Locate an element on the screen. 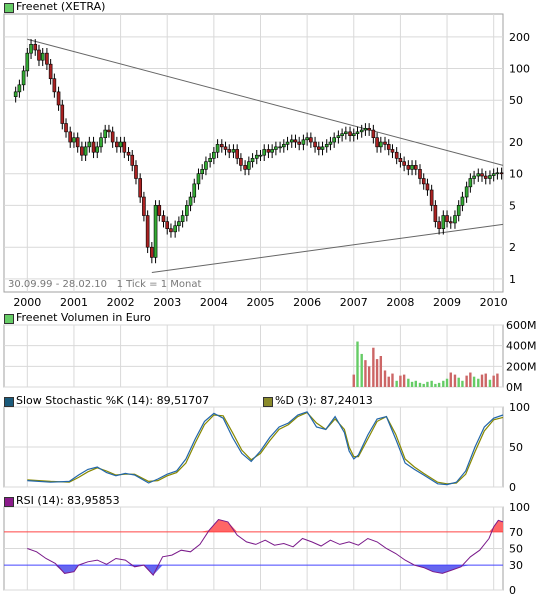 The width and height of the screenshot is (545, 597). rsi-y-tick-label: 50 is located at coordinates (516, 549).